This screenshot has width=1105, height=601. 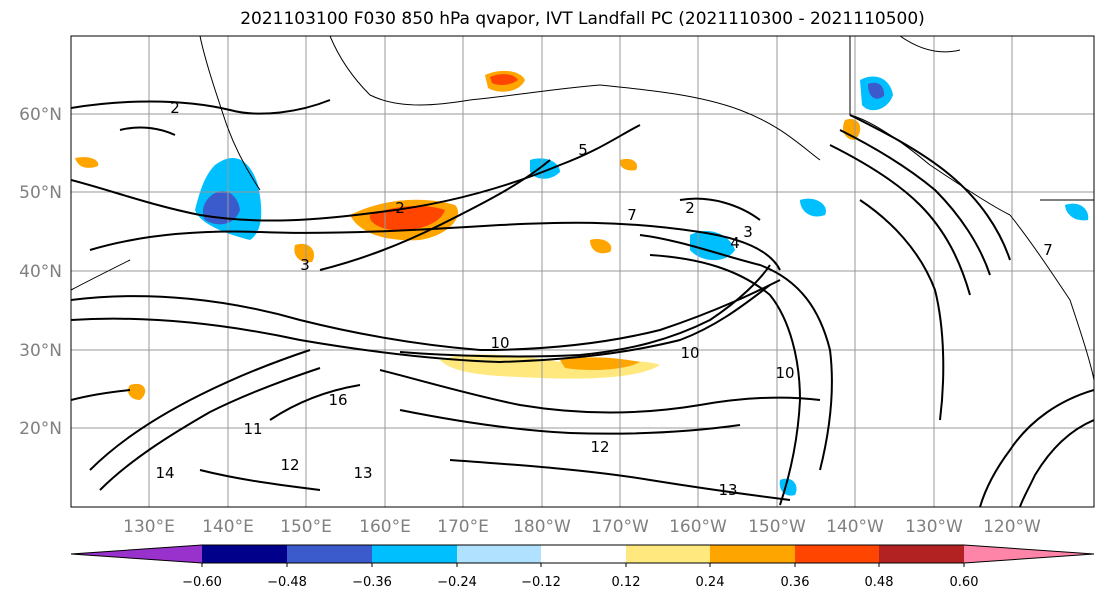 I want to click on lat-label: 40°N, so click(x=40, y=272).